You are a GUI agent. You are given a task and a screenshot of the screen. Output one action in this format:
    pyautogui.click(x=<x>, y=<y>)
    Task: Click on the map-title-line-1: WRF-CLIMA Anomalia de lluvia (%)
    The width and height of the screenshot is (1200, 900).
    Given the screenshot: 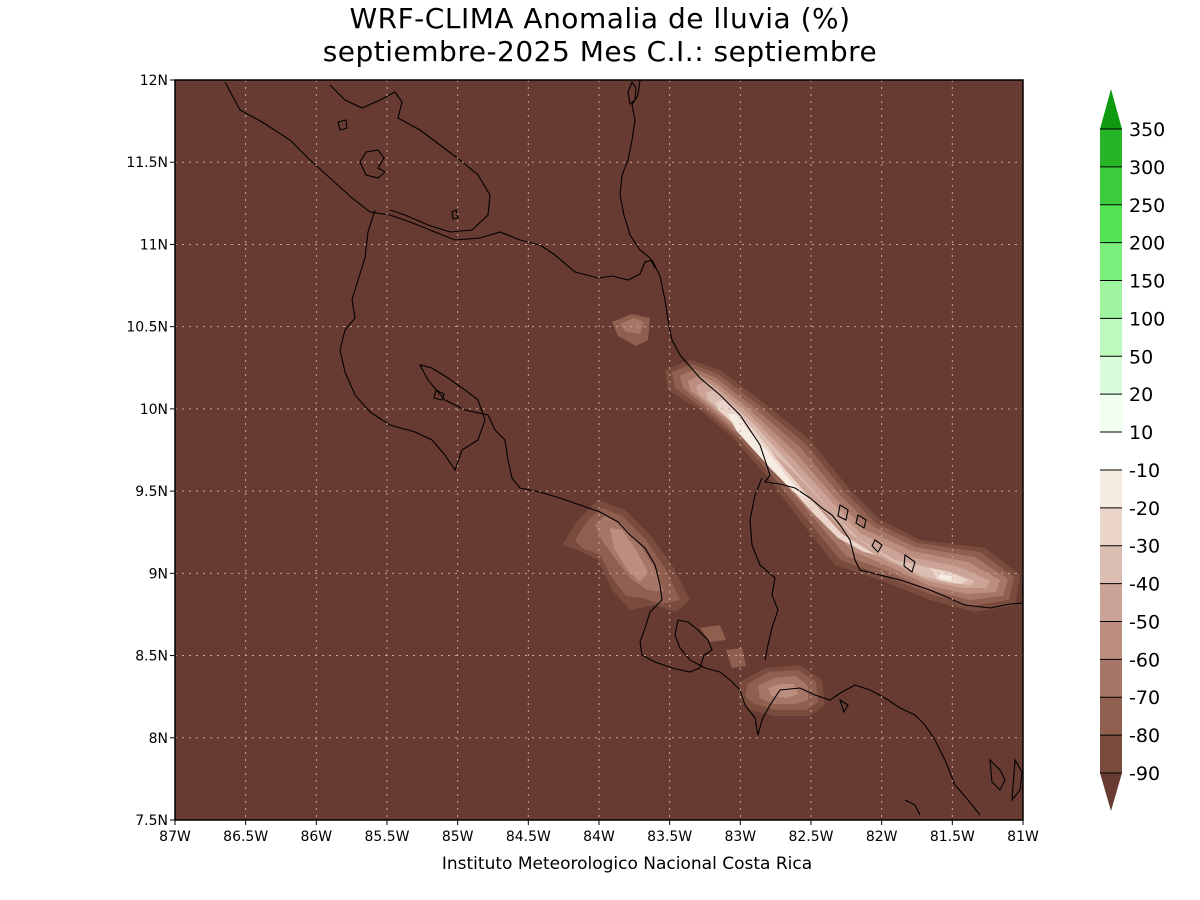 What is the action you would take?
    pyautogui.click(x=600, y=18)
    